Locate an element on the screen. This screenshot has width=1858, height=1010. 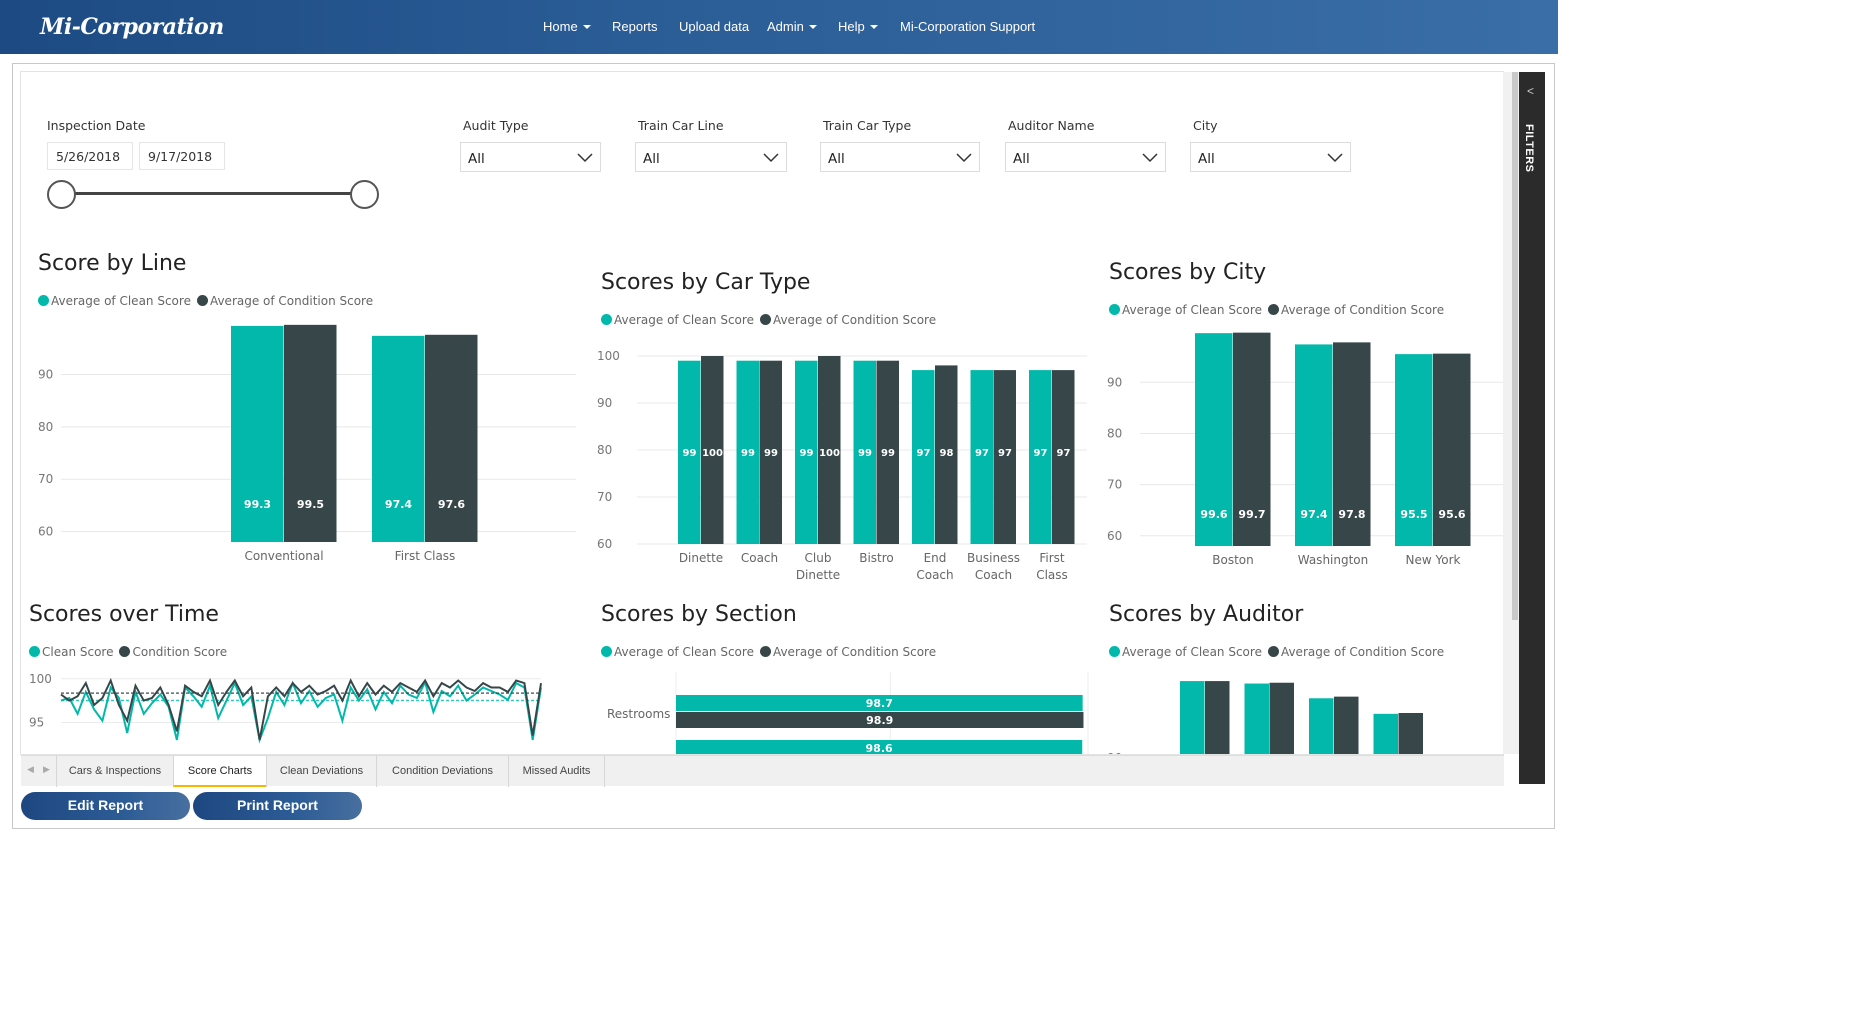
tab-cars-inspections: Cars & Inspections is located at coordinates (114, 771).